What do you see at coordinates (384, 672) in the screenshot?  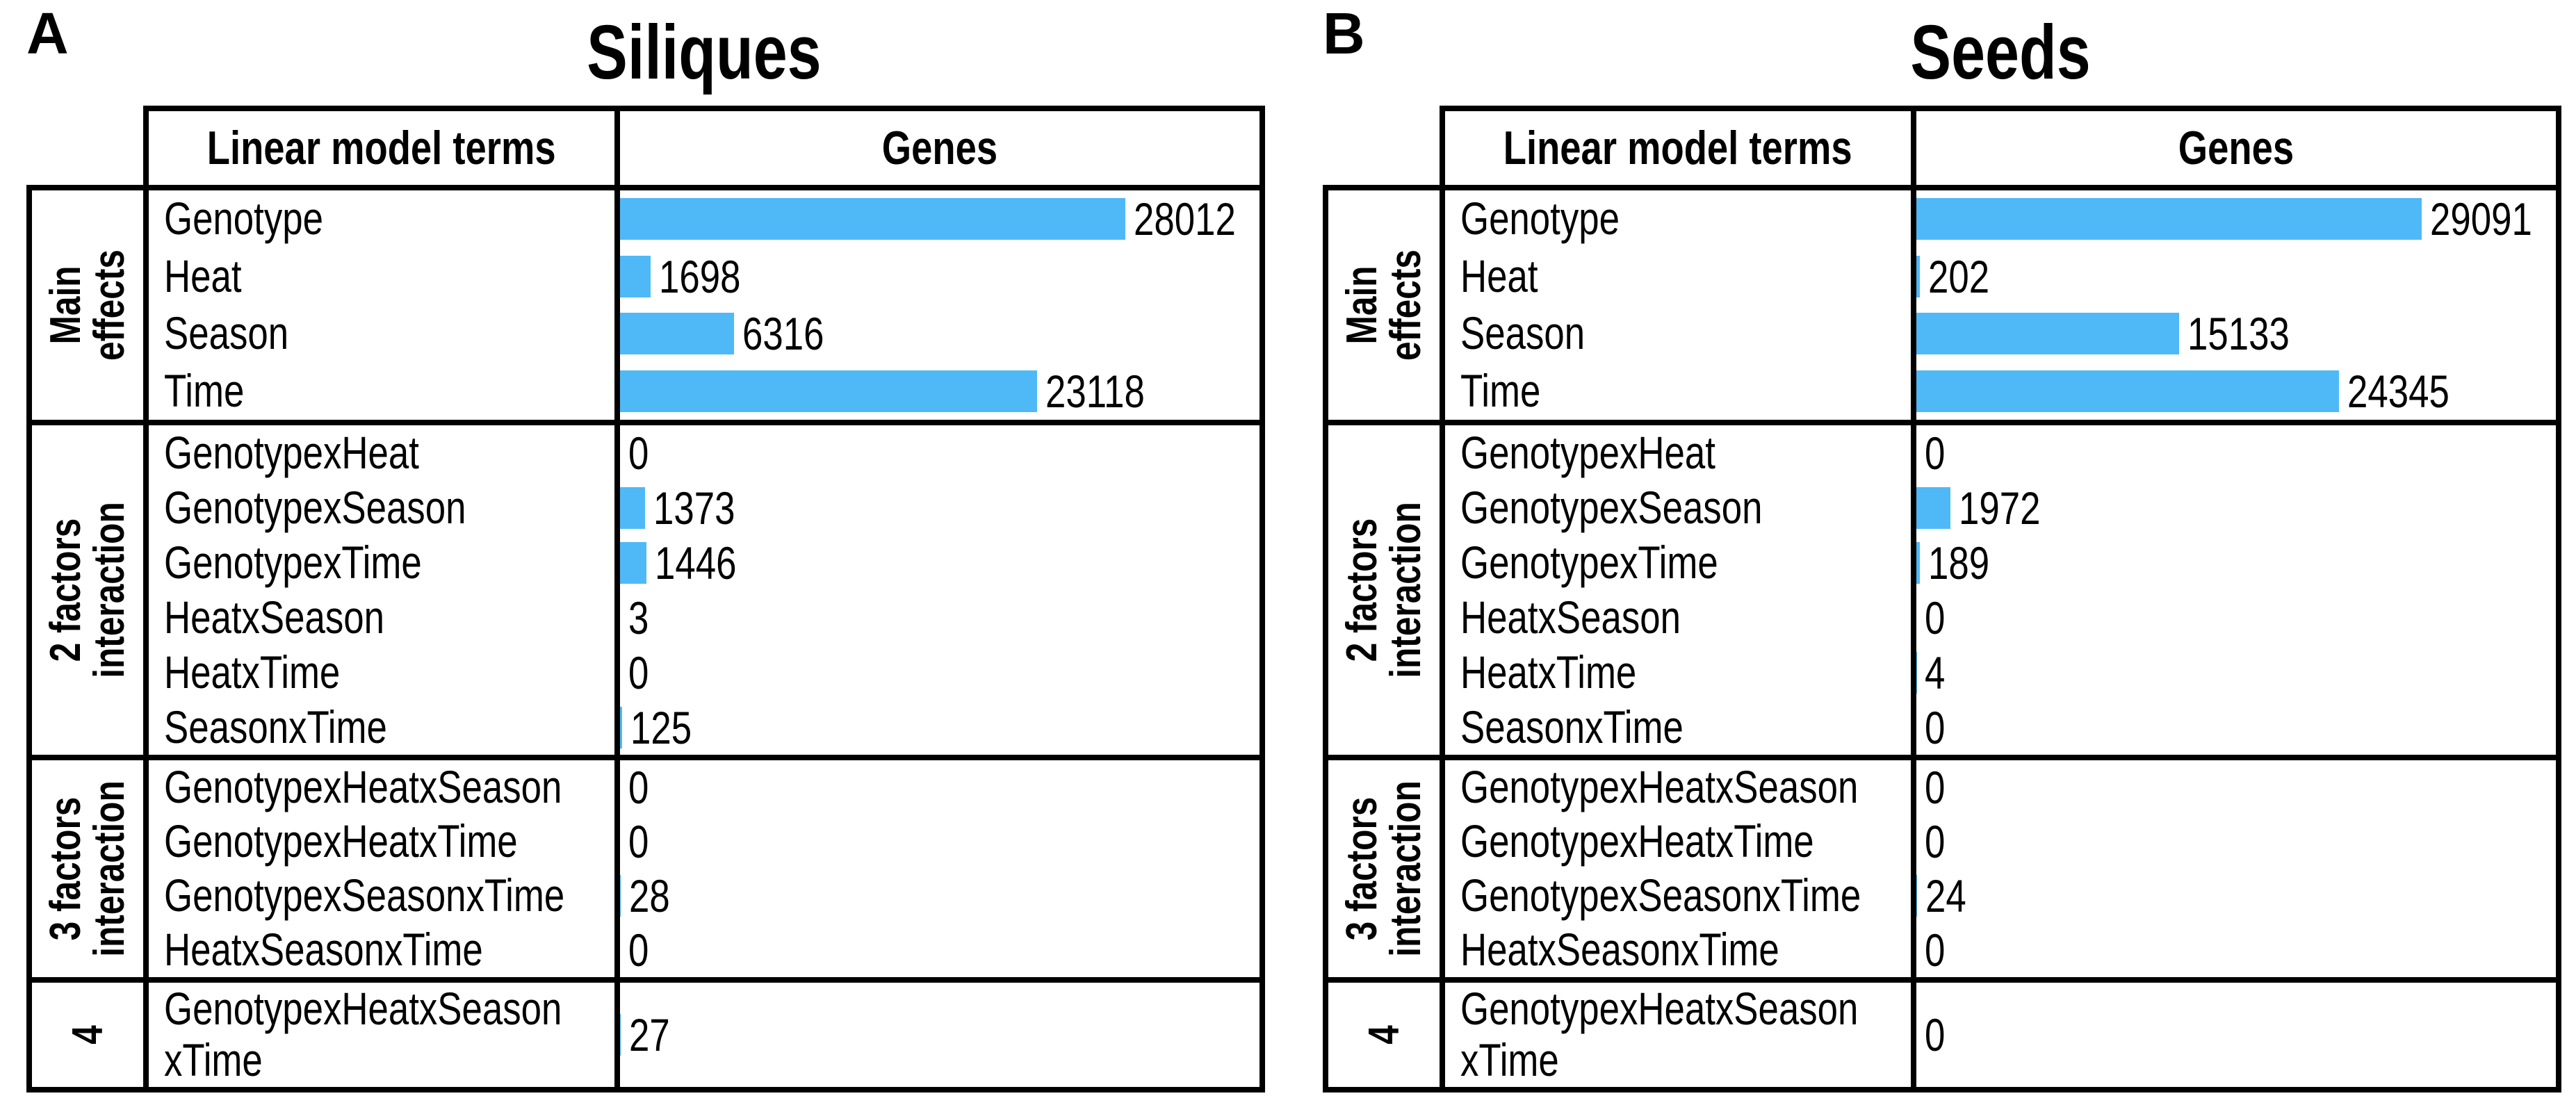 I see `term-cell: HeatxTime` at bounding box center [384, 672].